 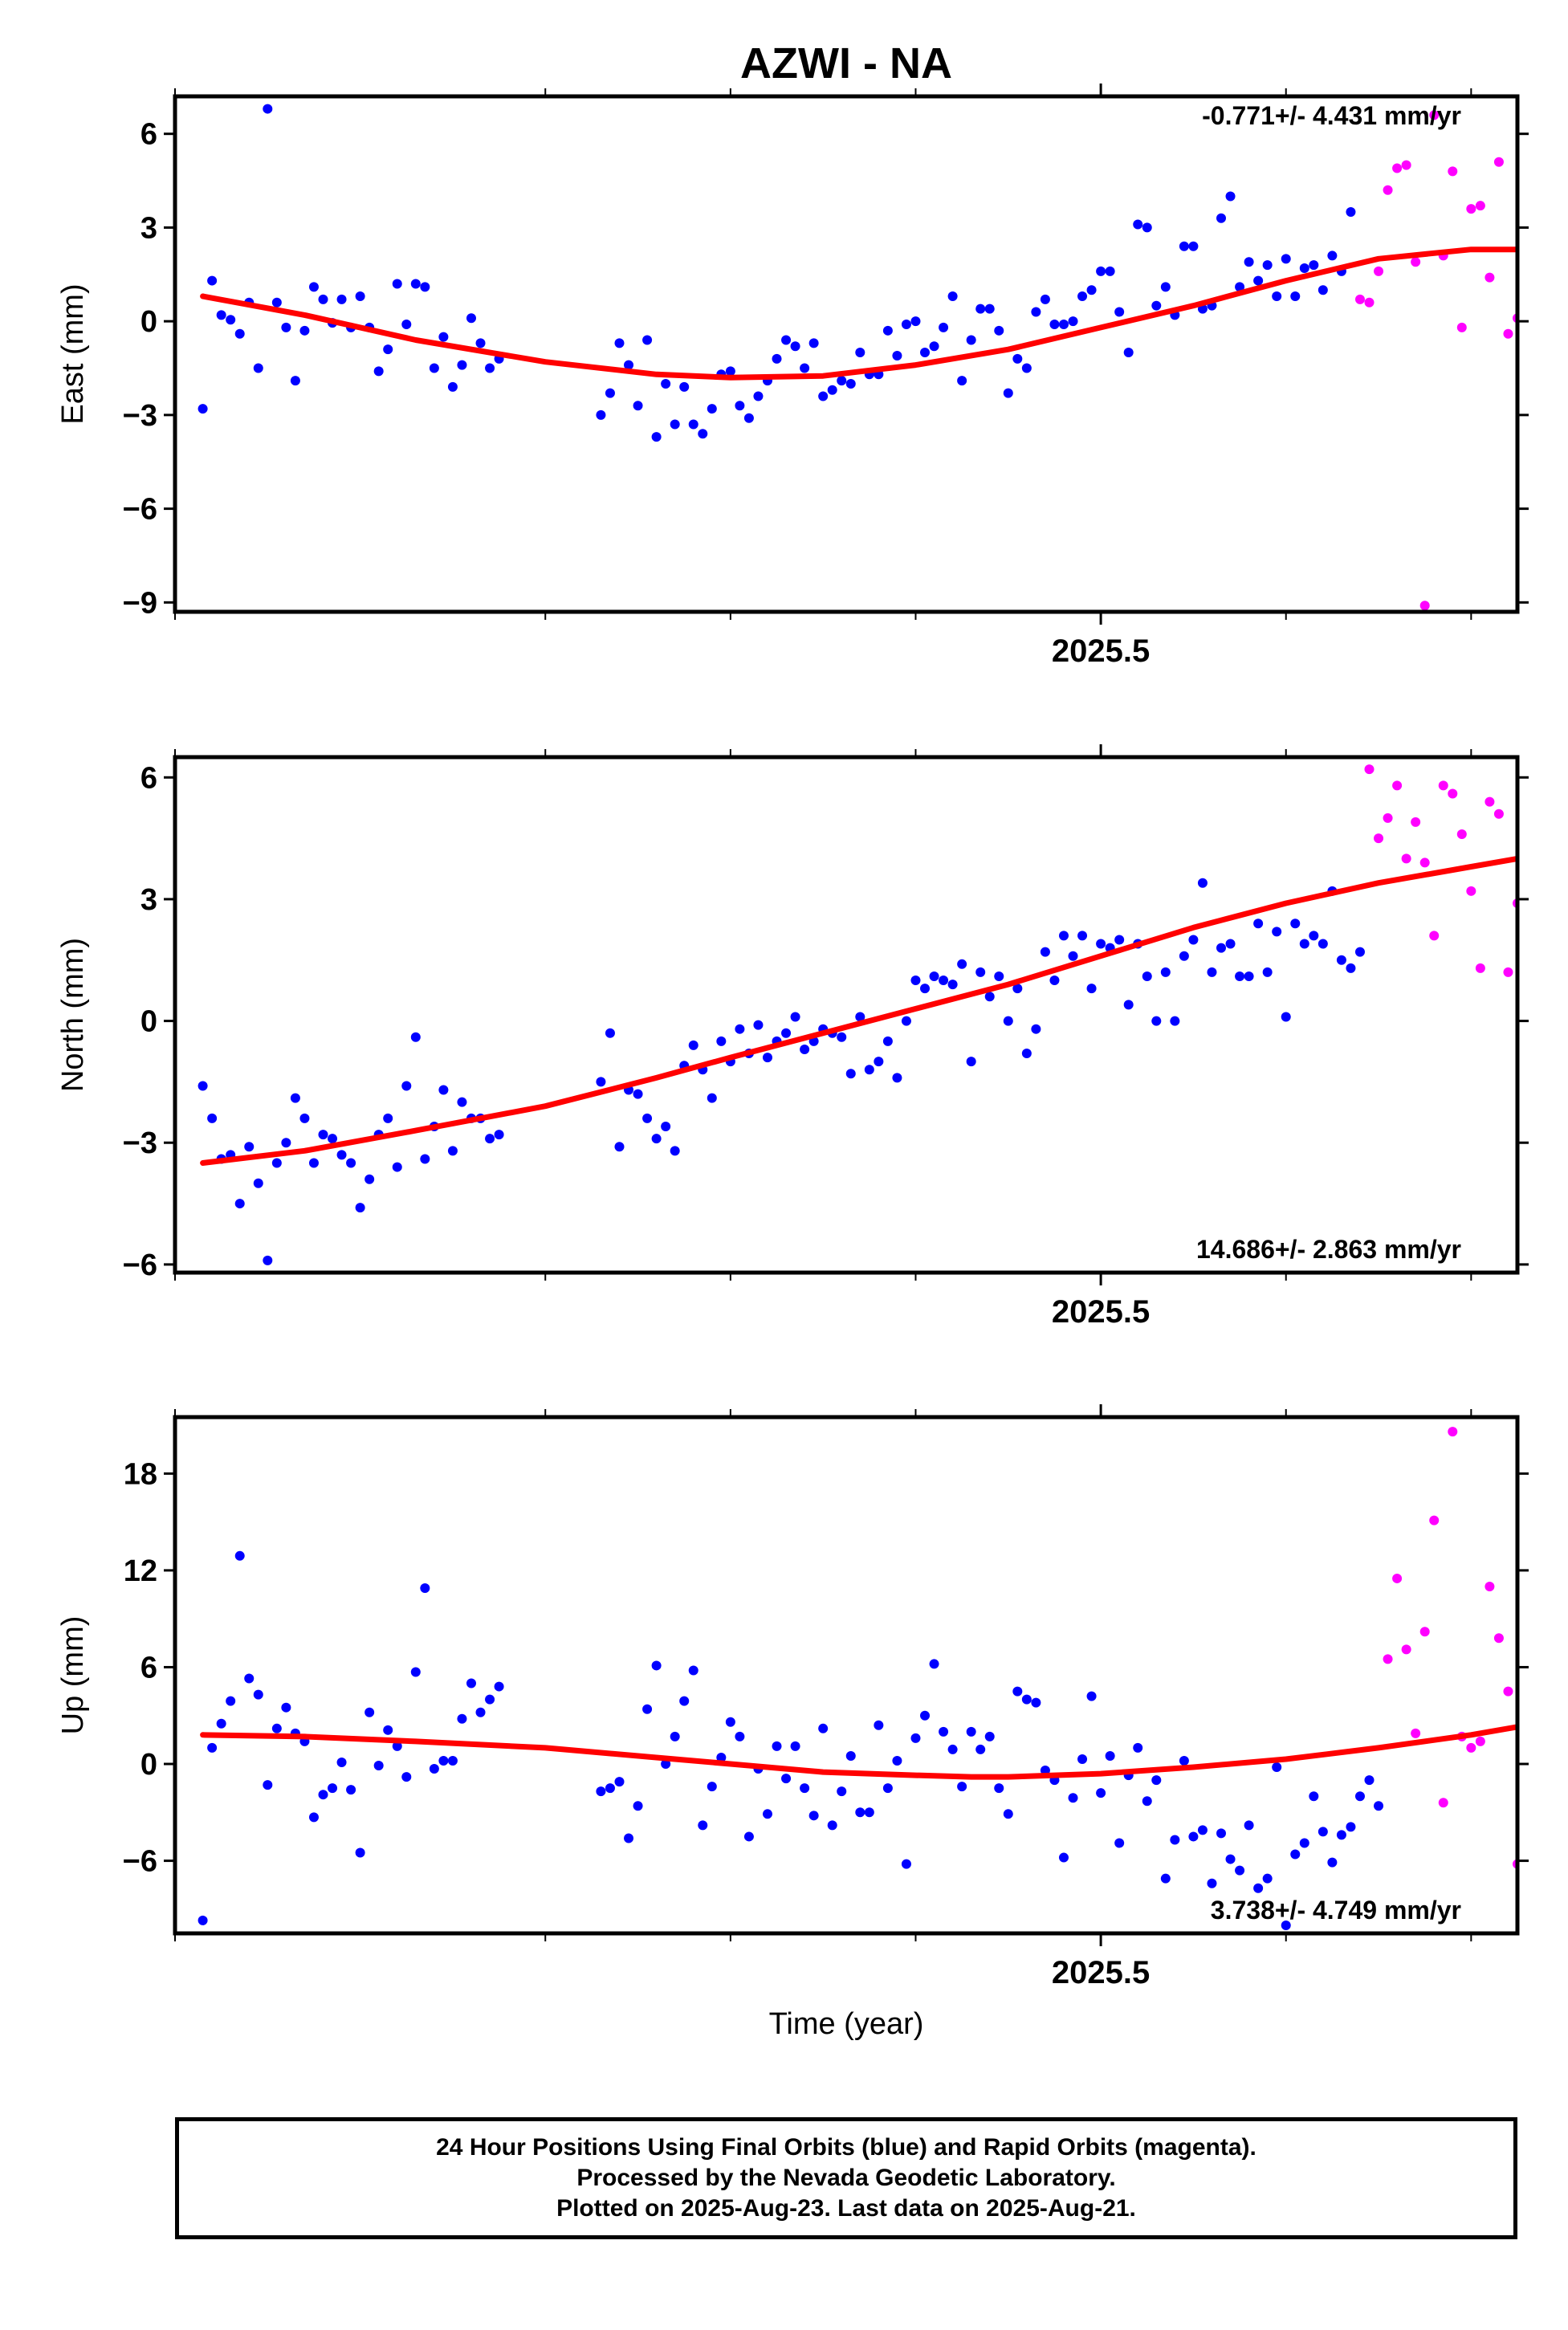 What do you see at coordinates (73, 353) in the screenshot?
I see `y-axis-label: East (mm)` at bounding box center [73, 353].